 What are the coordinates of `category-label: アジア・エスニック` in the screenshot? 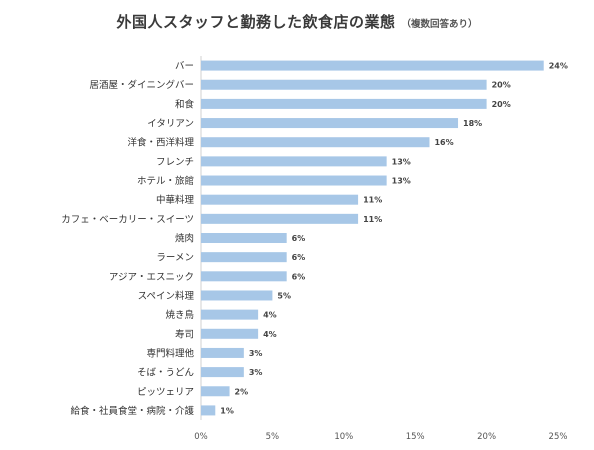 It's located at (151, 277).